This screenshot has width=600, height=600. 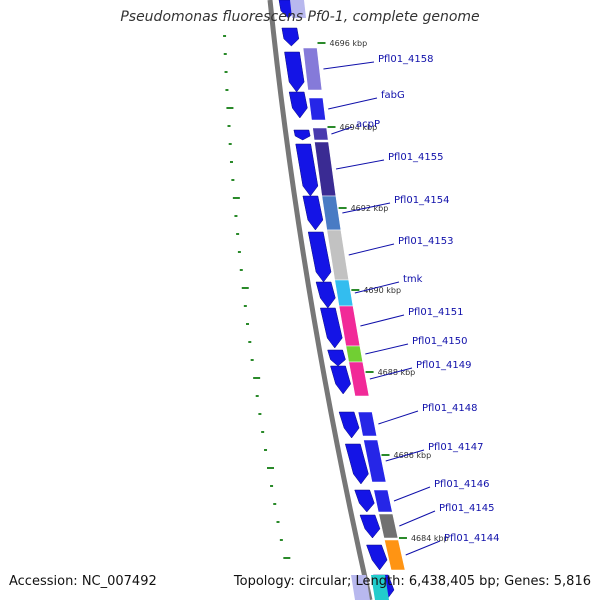 I want to click on gene-label: Pfl01_4146, so click(x=462, y=484).